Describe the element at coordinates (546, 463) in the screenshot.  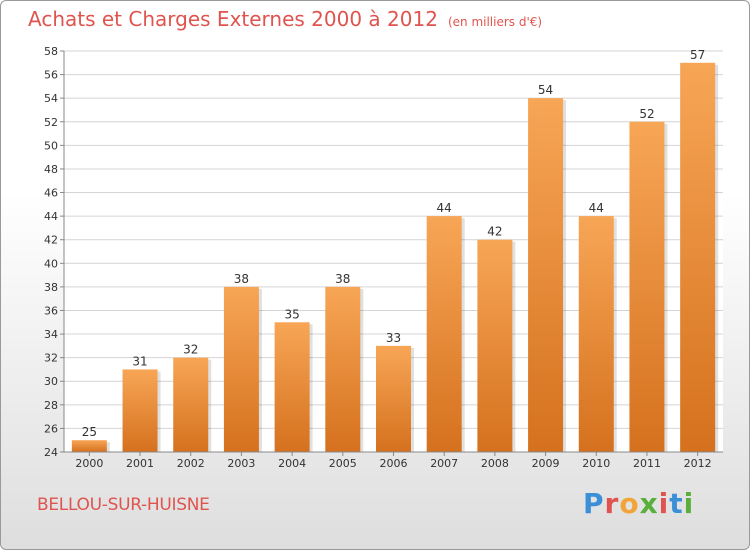
I see `x-tick-label: 2009` at that location.